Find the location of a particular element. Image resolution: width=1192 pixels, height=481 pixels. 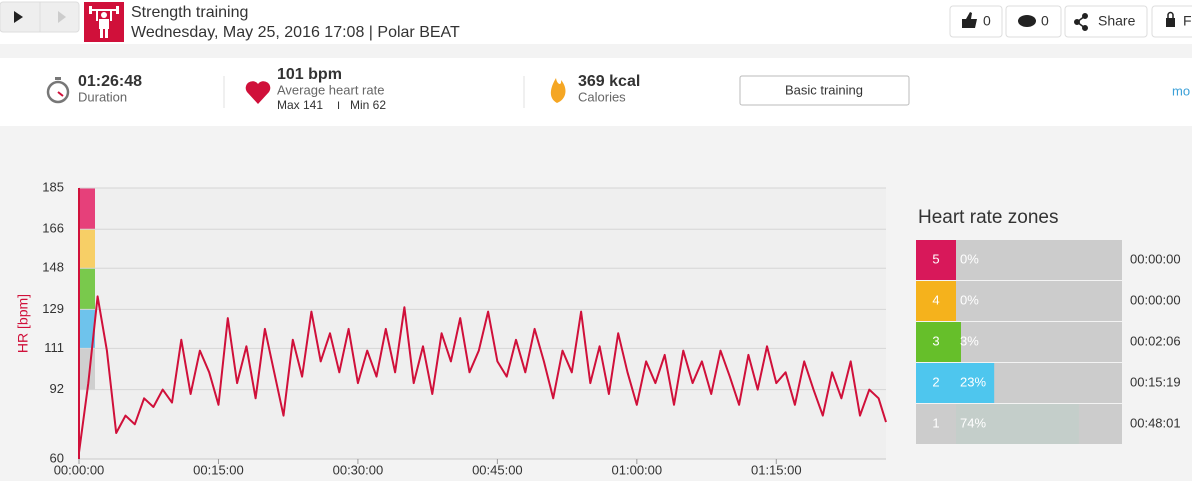

y-tick-label: 129 is located at coordinates (53, 308).